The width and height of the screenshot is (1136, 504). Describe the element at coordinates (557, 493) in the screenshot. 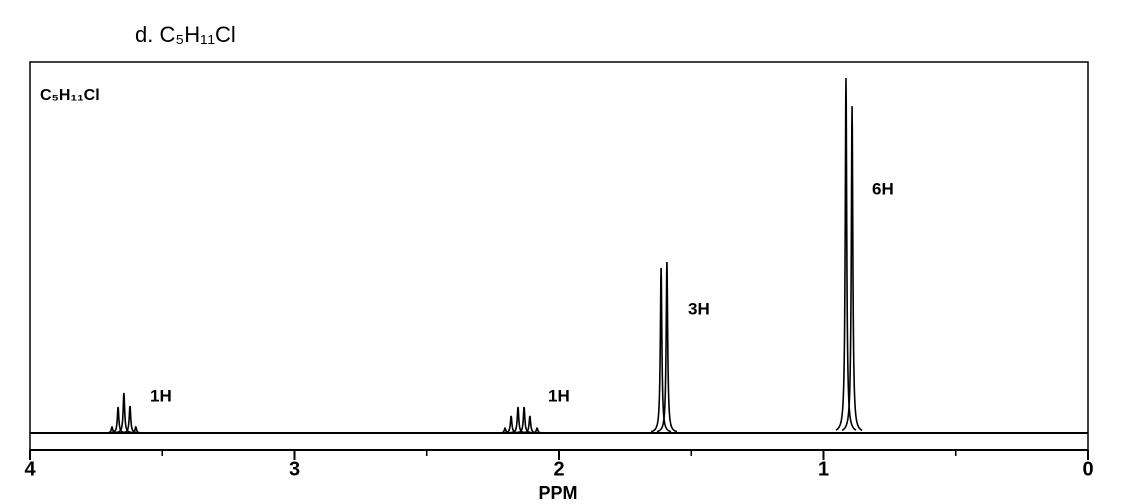

I see `x-axis-label: PPM` at that location.